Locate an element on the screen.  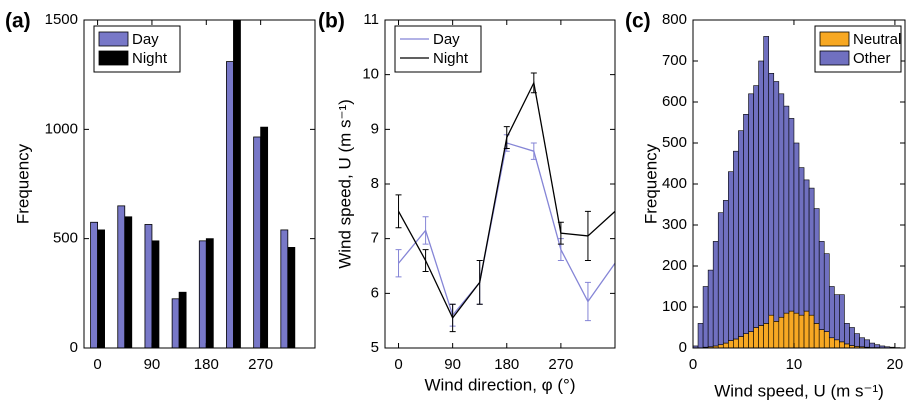
x-tick-label: 20 is located at coordinates (895, 364).